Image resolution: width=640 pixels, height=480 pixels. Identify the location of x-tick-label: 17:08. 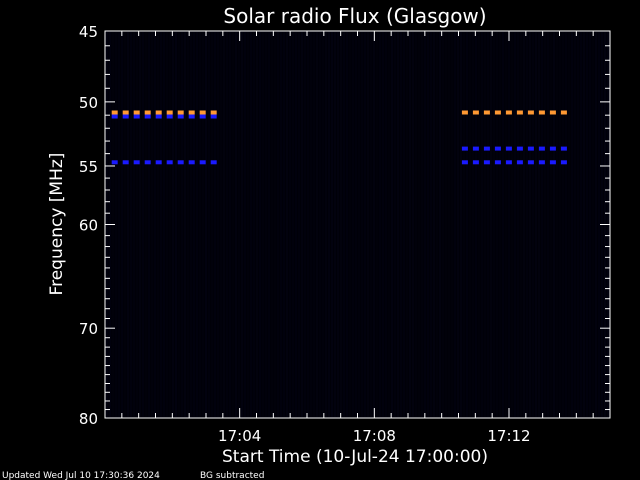
(374, 436).